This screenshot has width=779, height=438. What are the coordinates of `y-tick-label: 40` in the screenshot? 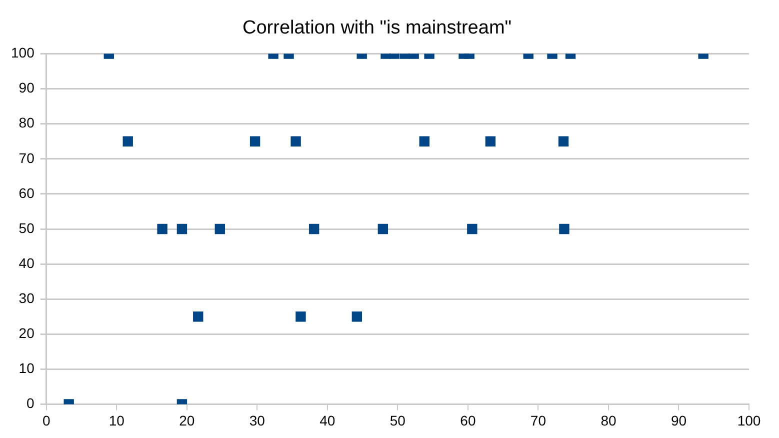 It's located at (26, 262).